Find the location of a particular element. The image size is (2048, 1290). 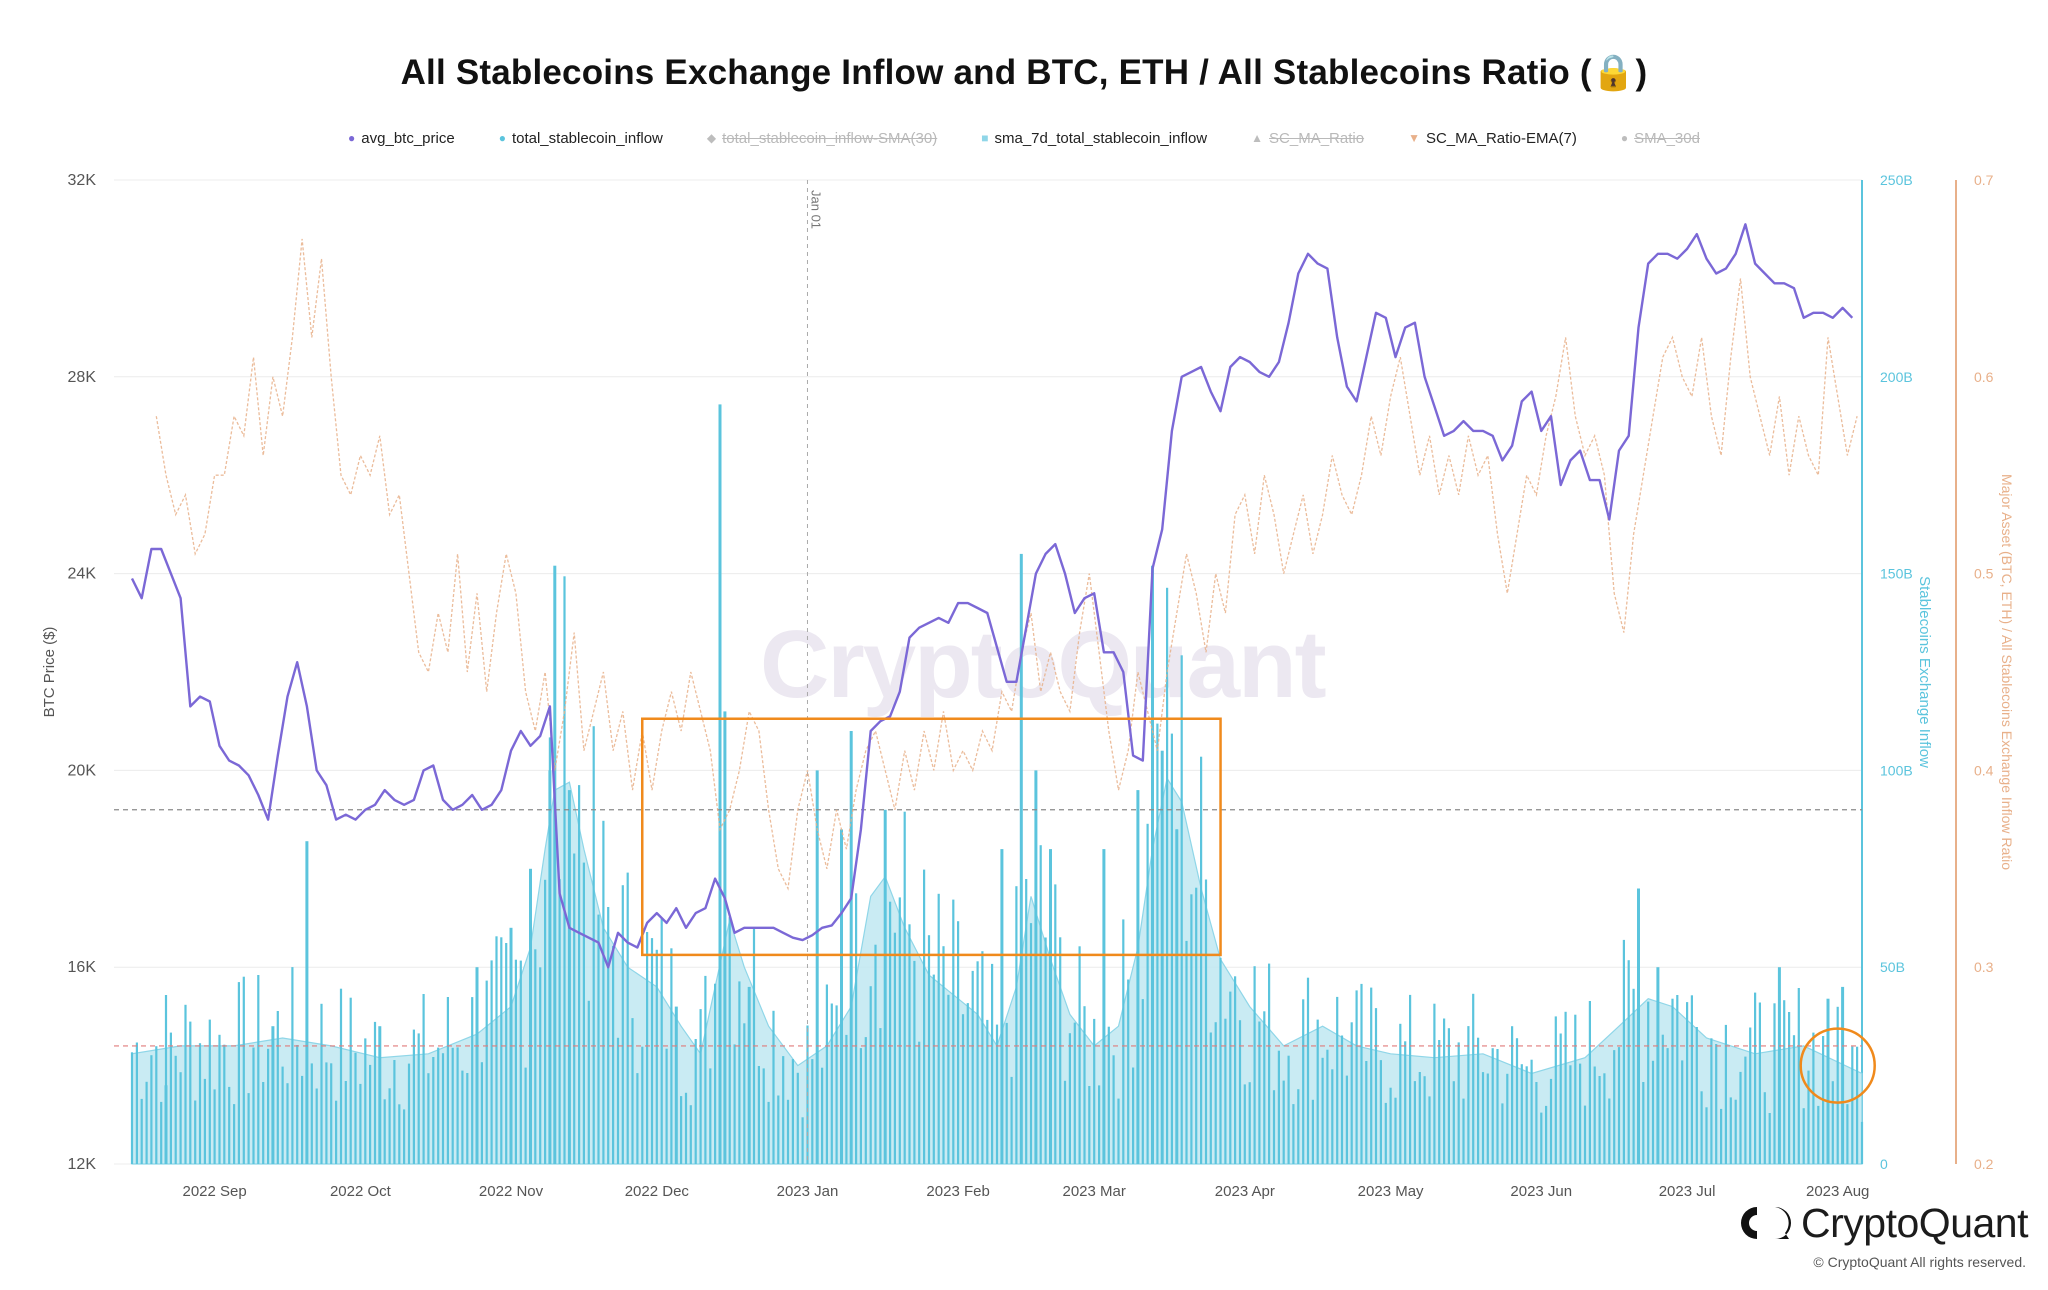

x-tick-label: 2023 Feb is located at coordinates (957, 1191).